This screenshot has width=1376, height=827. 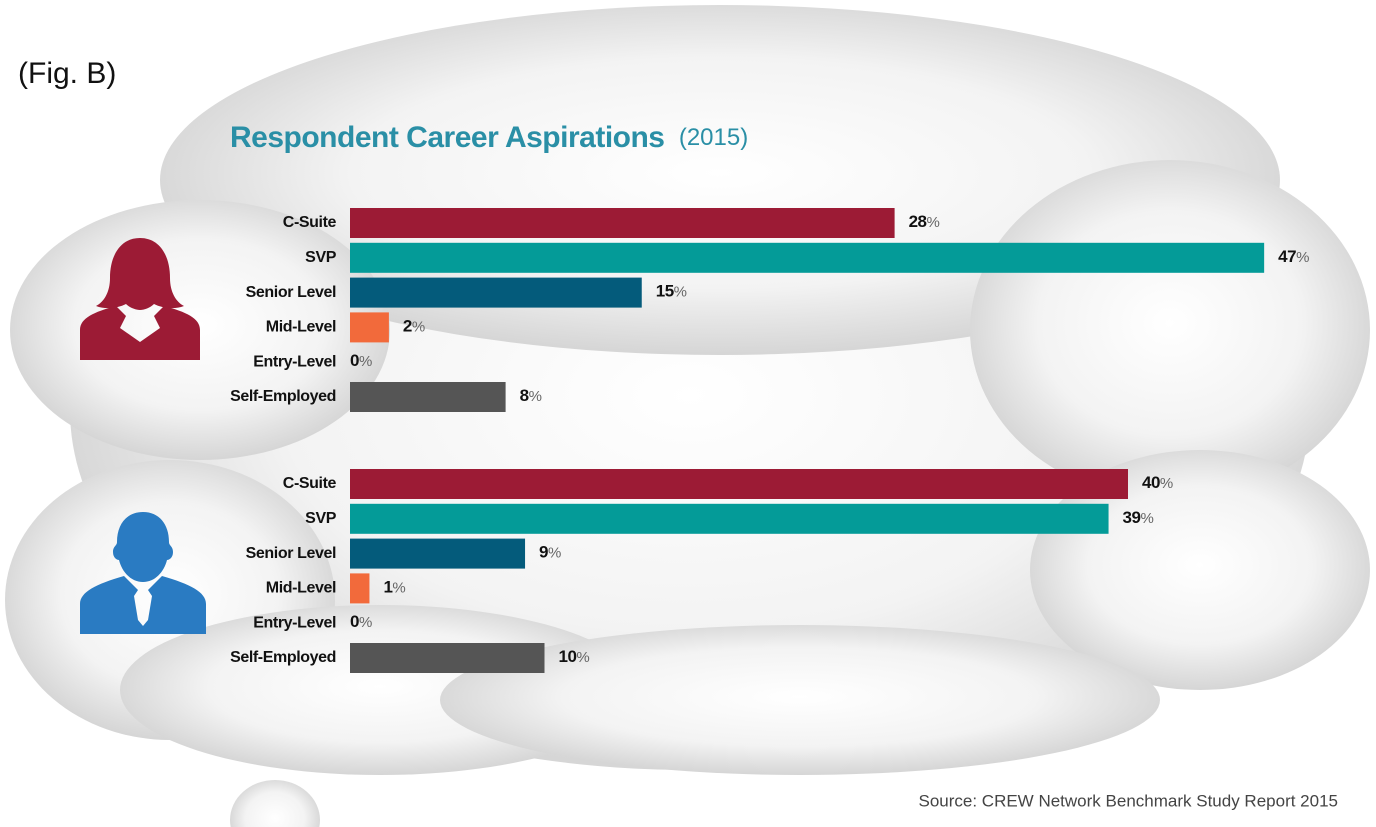 What do you see at coordinates (1132, 517) in the screenshot?
I see `value-number: 39` at bounding box center [1132, 517].